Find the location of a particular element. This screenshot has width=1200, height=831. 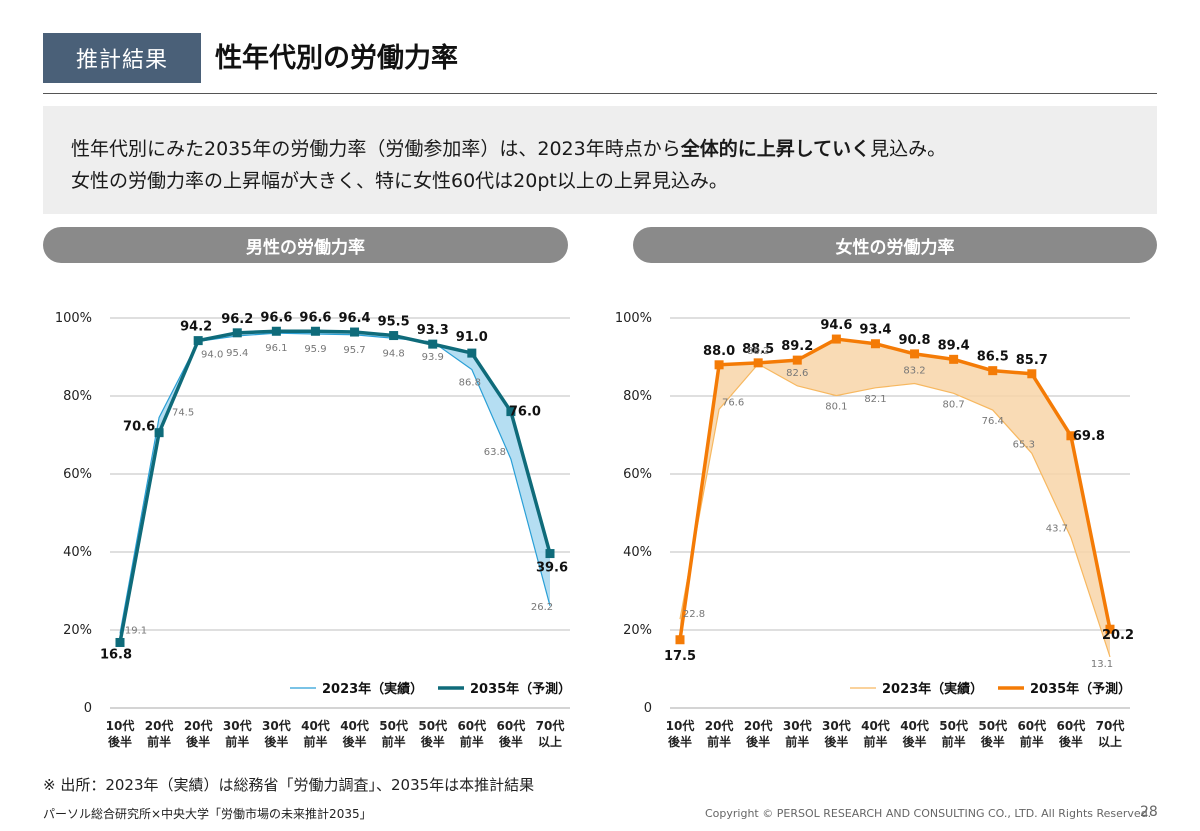

male-x-tick-label: 30代 is located at coordinates (276, 725).